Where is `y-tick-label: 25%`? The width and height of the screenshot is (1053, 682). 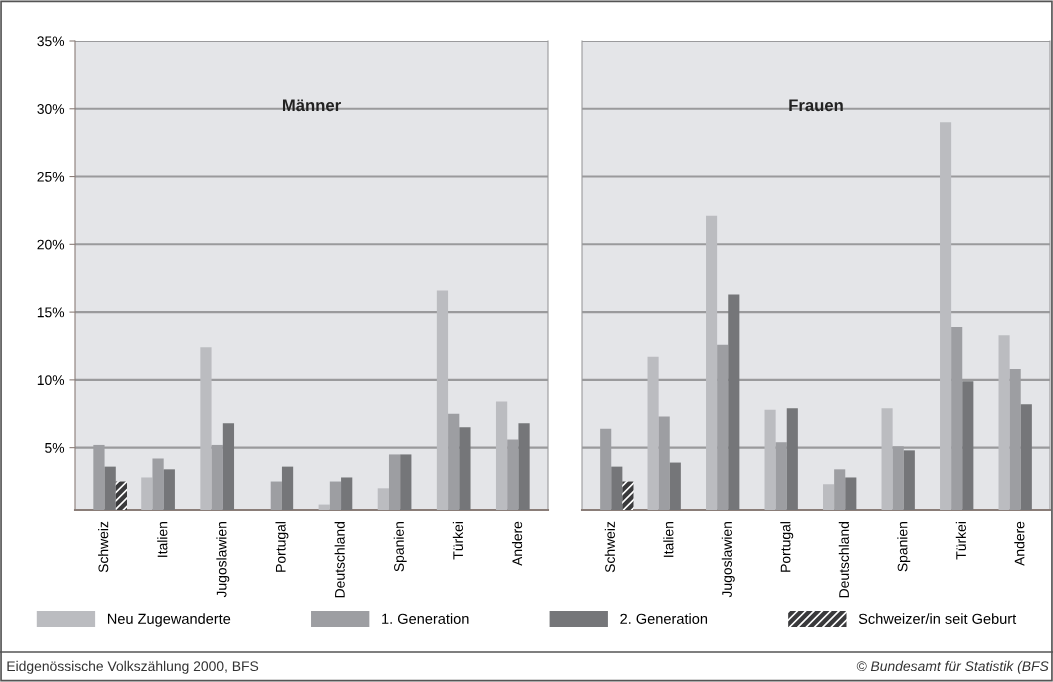
y-tick-label: 25% is located at coordinates (51, 176).